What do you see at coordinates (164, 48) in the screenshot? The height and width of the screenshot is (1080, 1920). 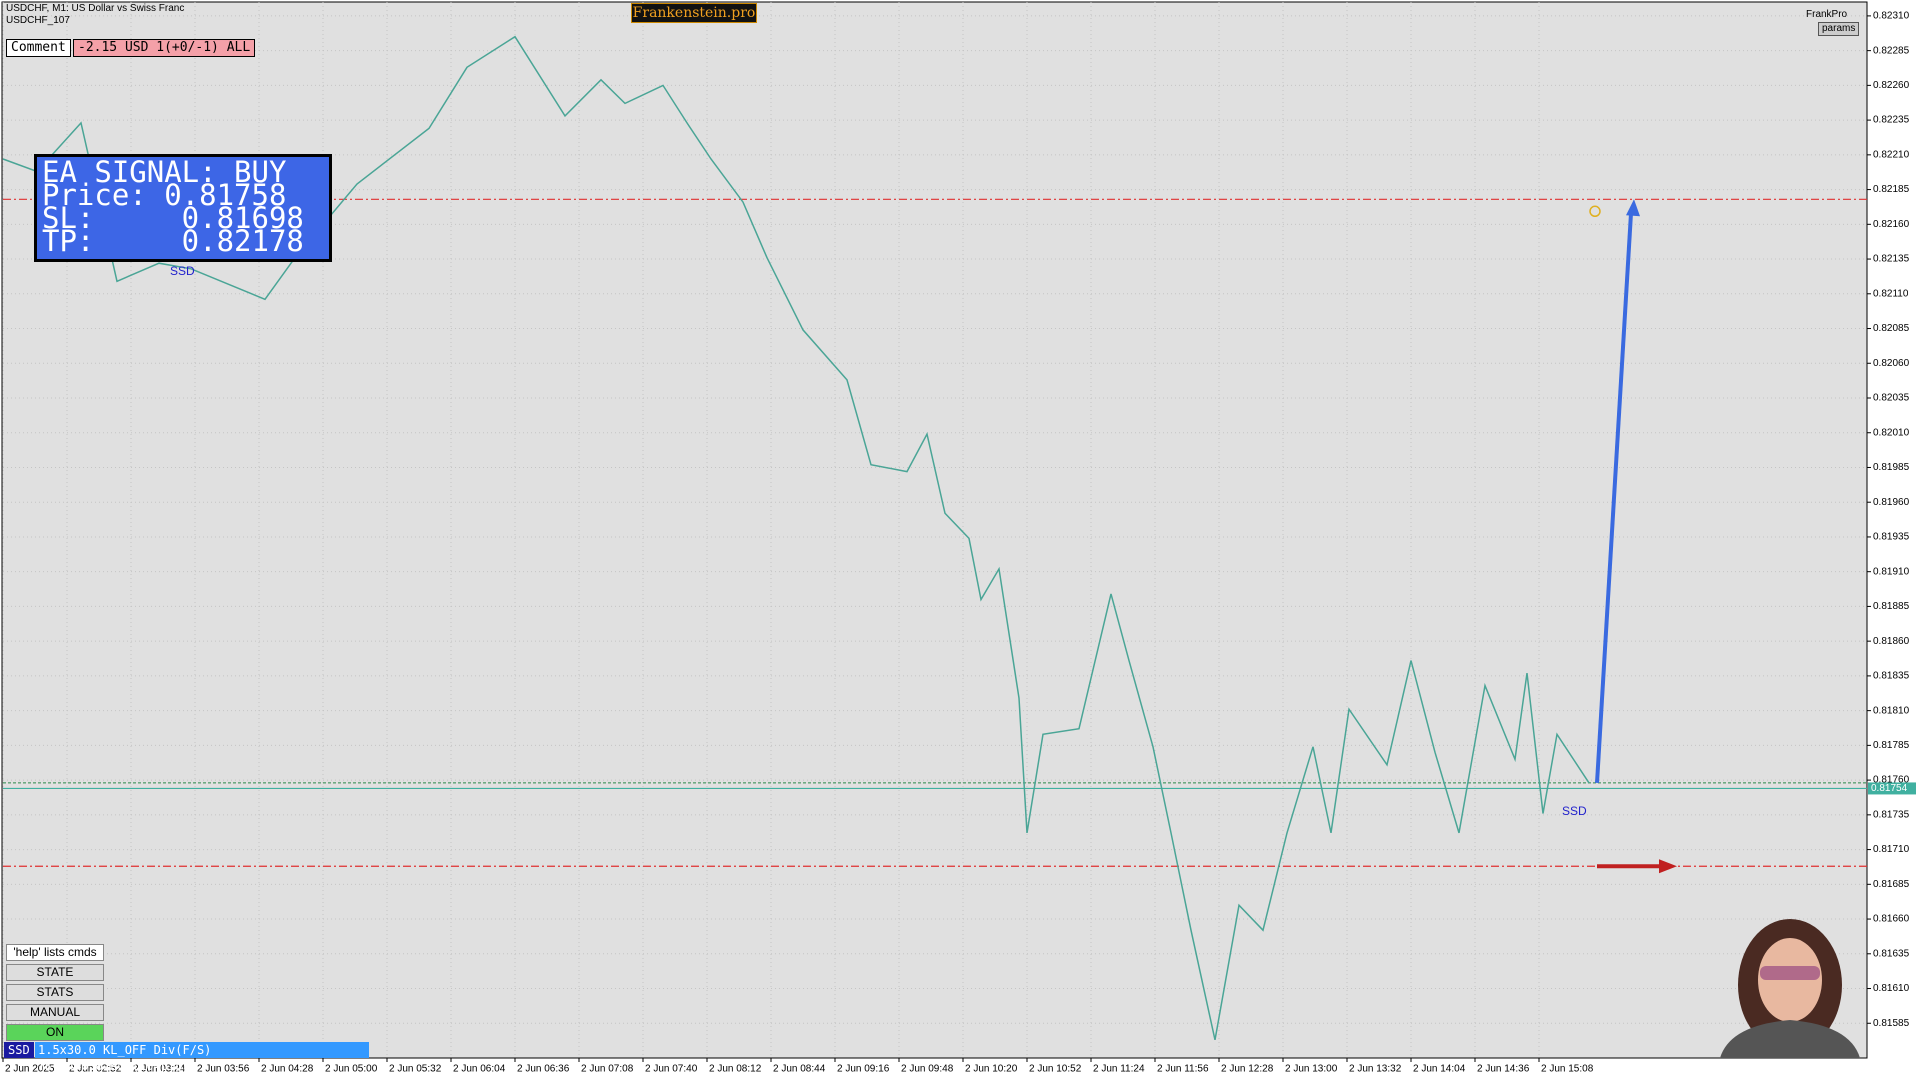 I see `comment-text: -2.15 USD 1(+0/-1) ALL` at bounding box center [164, 48].